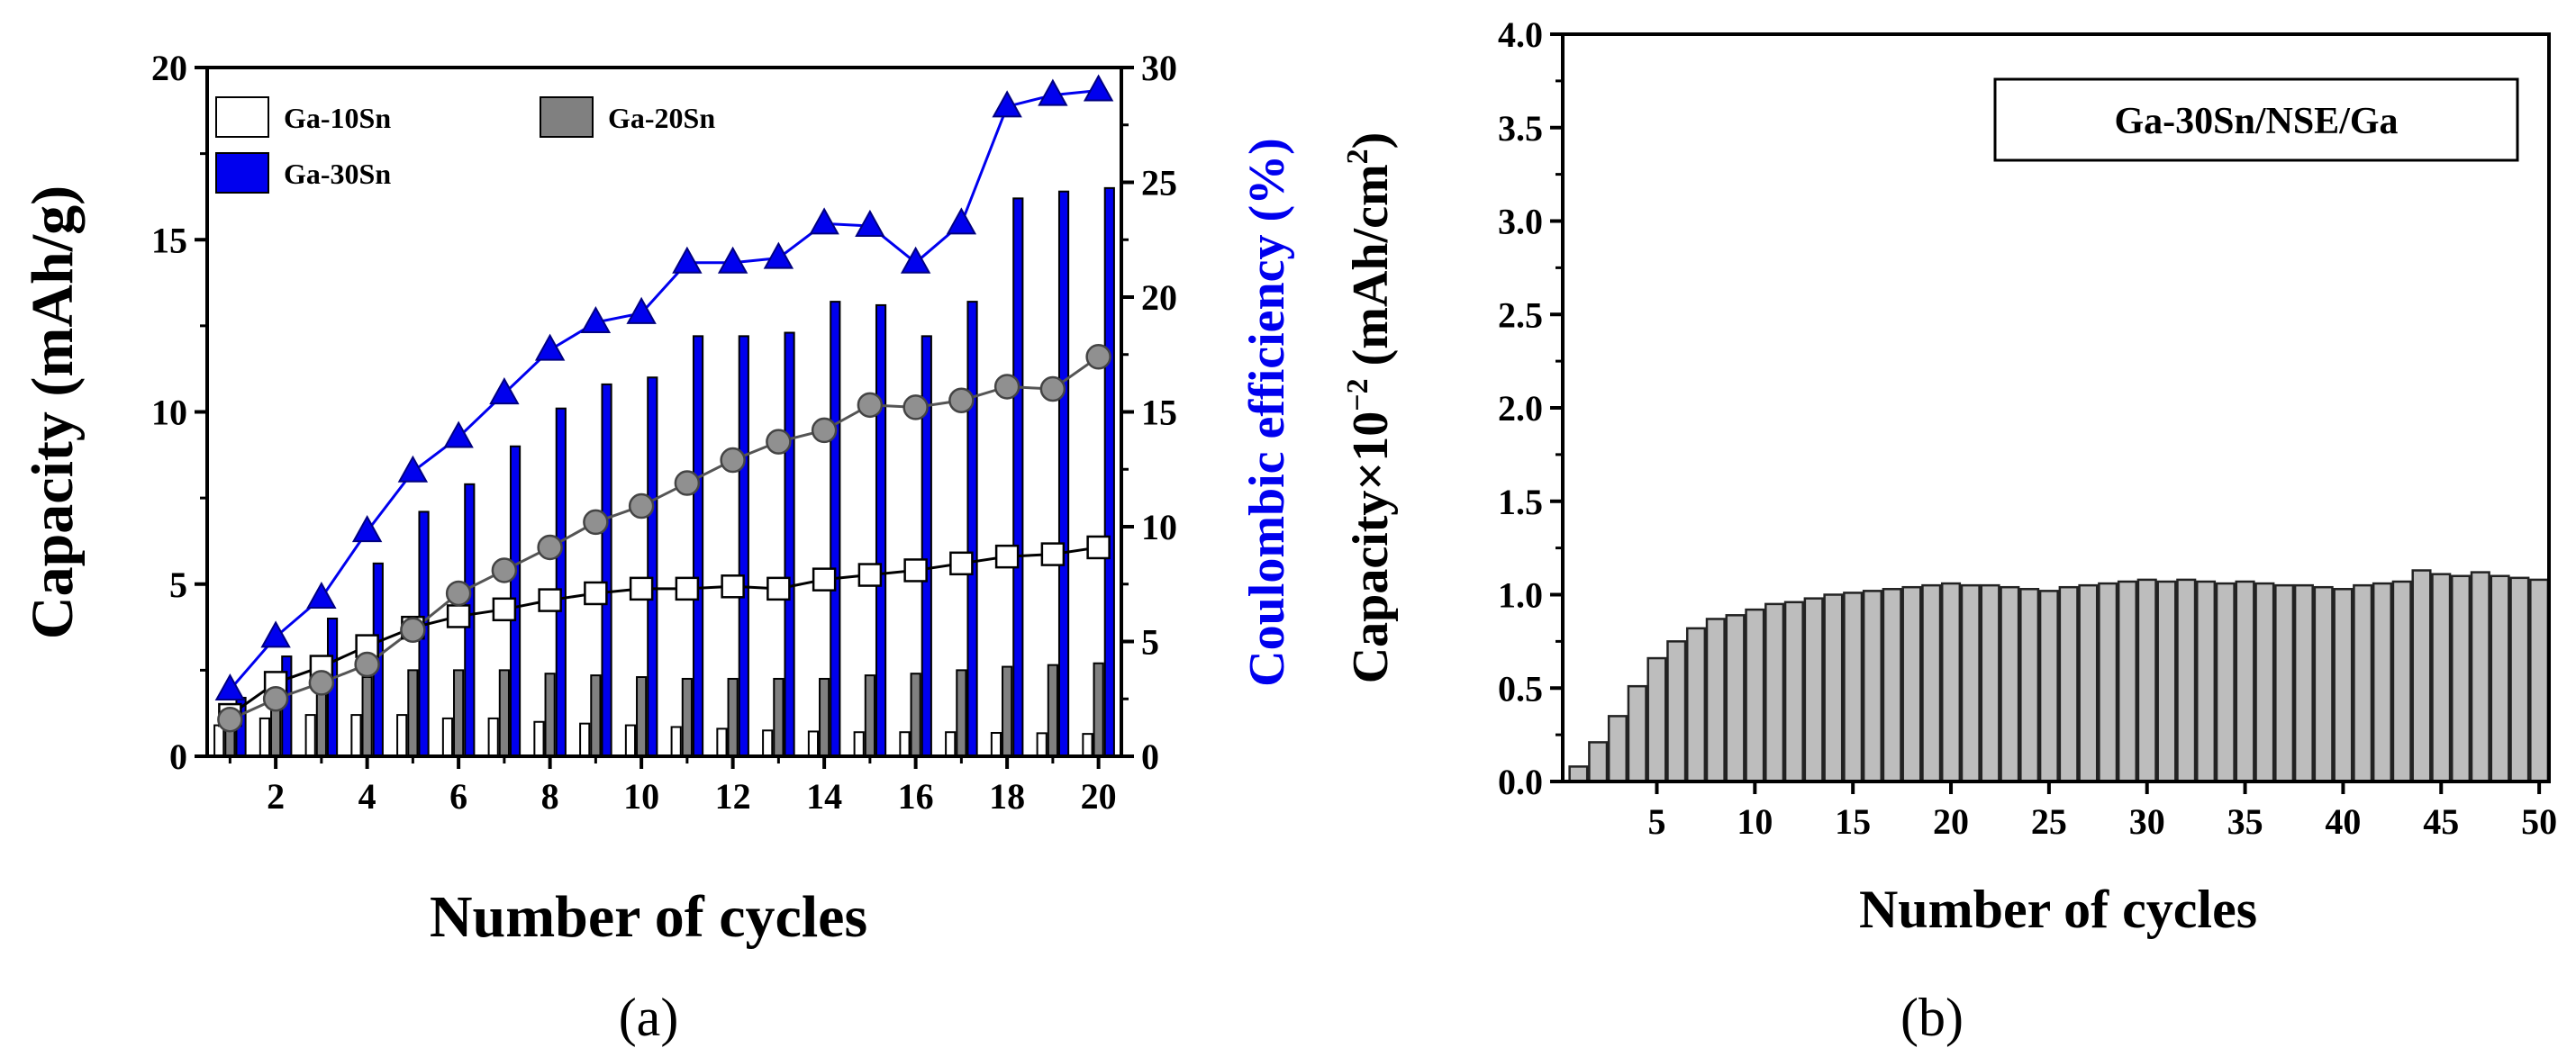  I want to click on y-tick-label-b: 4.0, so click(1520, 34).